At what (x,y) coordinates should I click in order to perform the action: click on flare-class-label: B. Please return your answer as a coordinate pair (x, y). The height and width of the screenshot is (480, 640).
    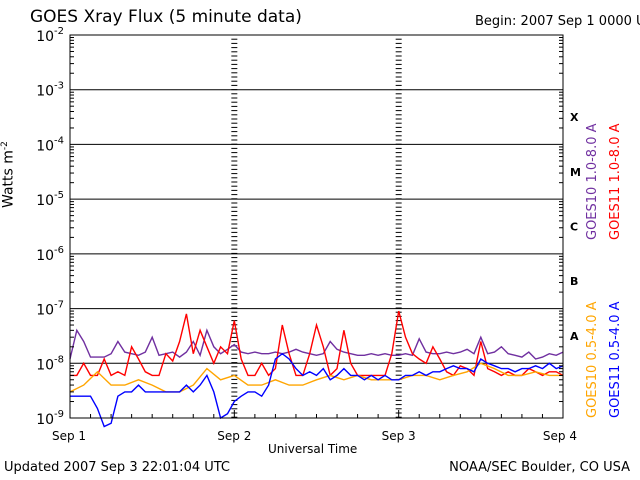
    Looking at the image, I should click on (574, 281).